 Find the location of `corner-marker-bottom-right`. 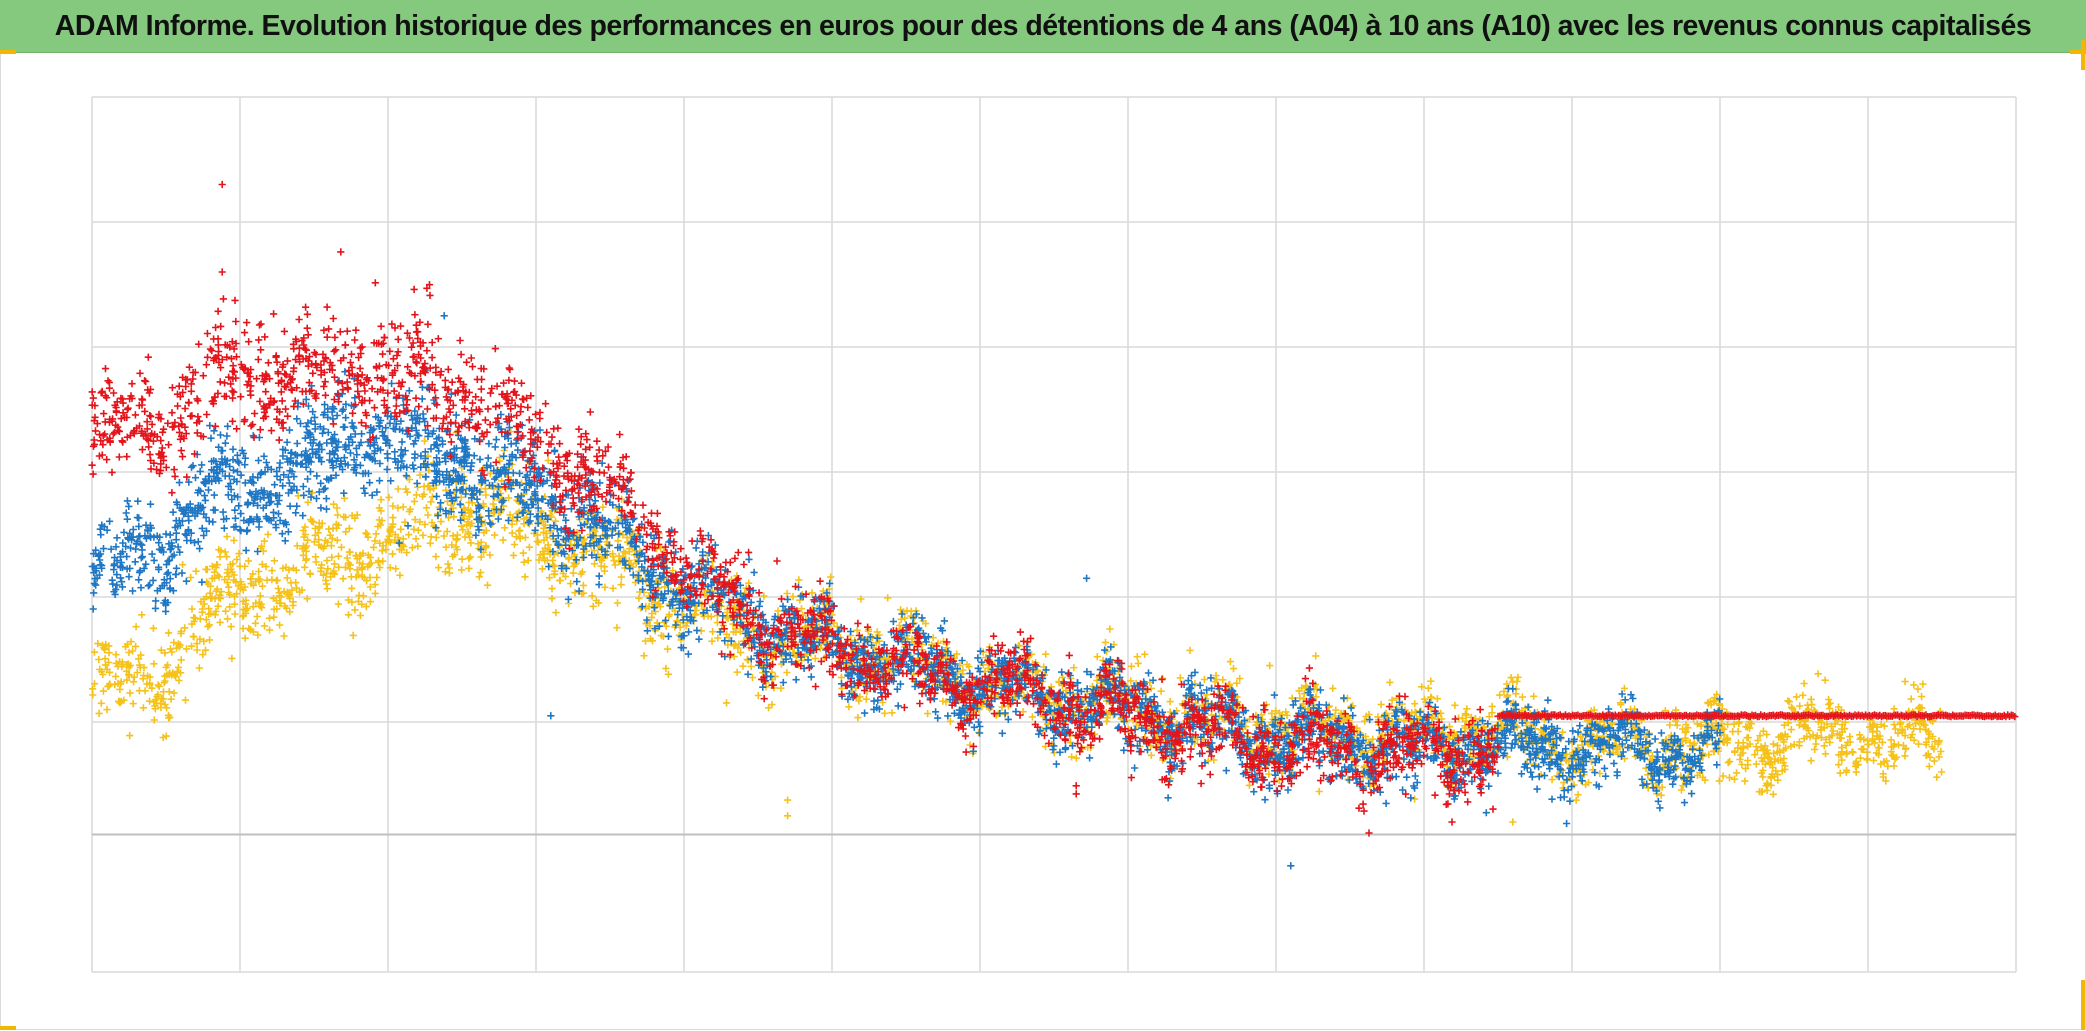

corner-marker-bottom-right is located at coordinates (2083, 1005).